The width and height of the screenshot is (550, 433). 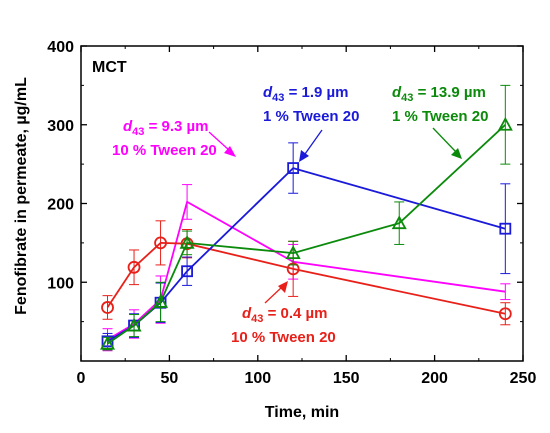 What do you see at coordinates (219, 141) in the screenshot?
I see `annotation-magenta-arrow` at bounding box center [219, 141].